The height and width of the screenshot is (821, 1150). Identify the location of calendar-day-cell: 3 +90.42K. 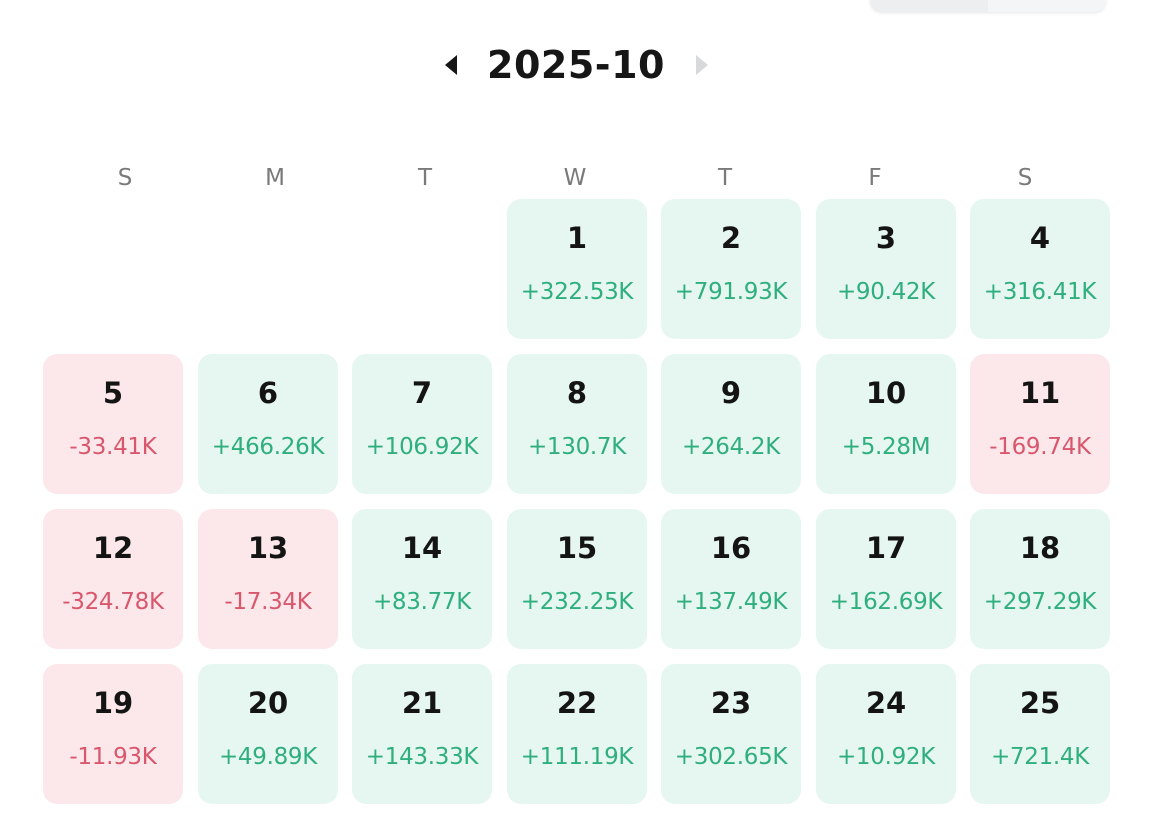
(886, 269).